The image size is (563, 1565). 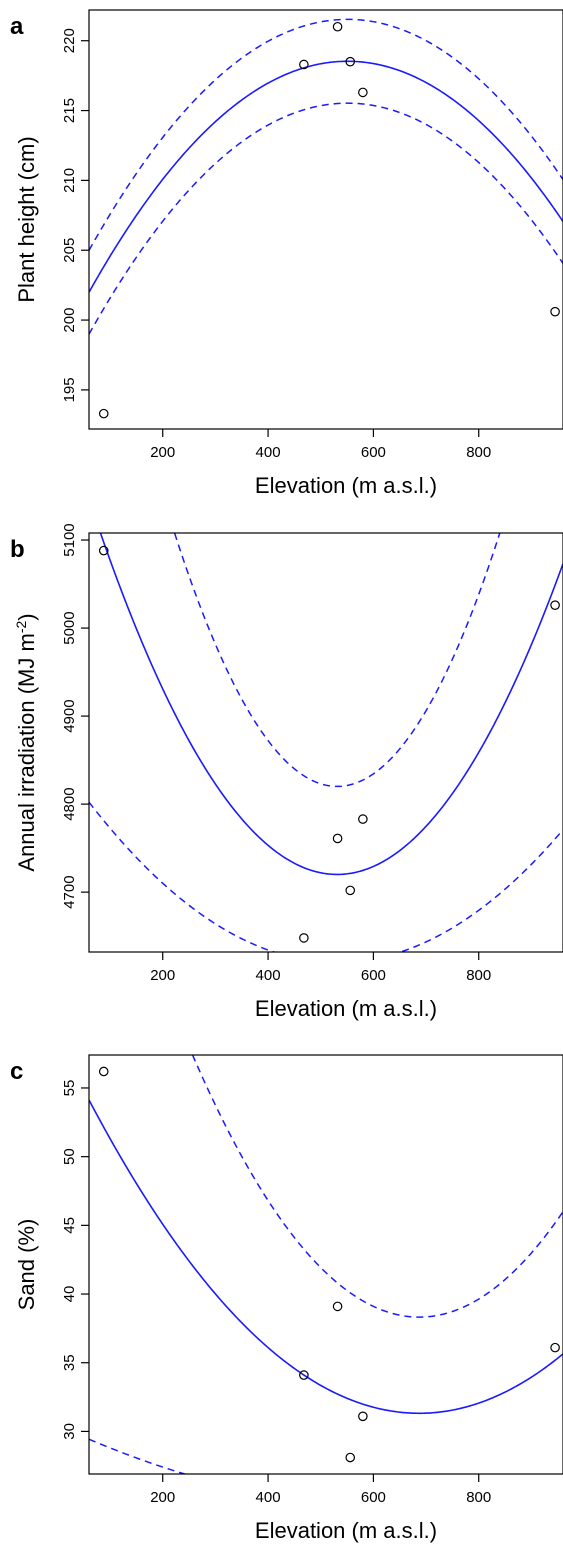 I want to click on y-tick-label-45: 45, so click(x=69, y=1225).